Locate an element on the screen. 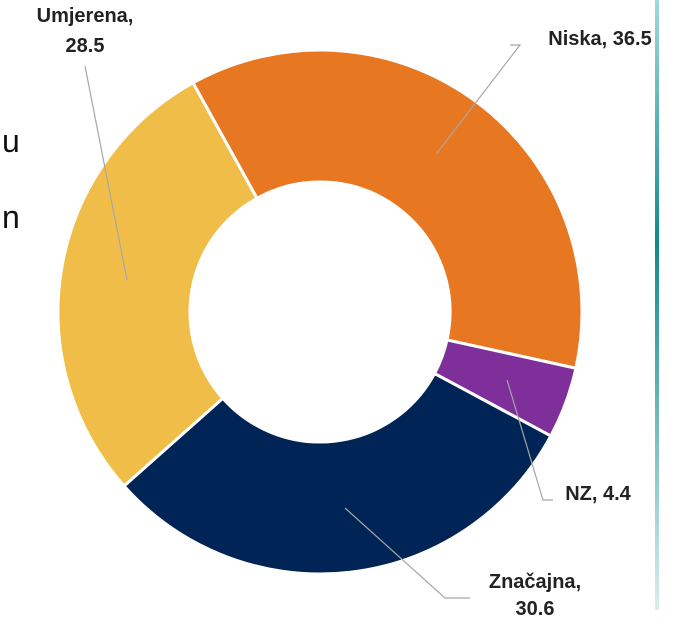  data-label: Značajna, 30.6 is located at coordinates (535, 595).